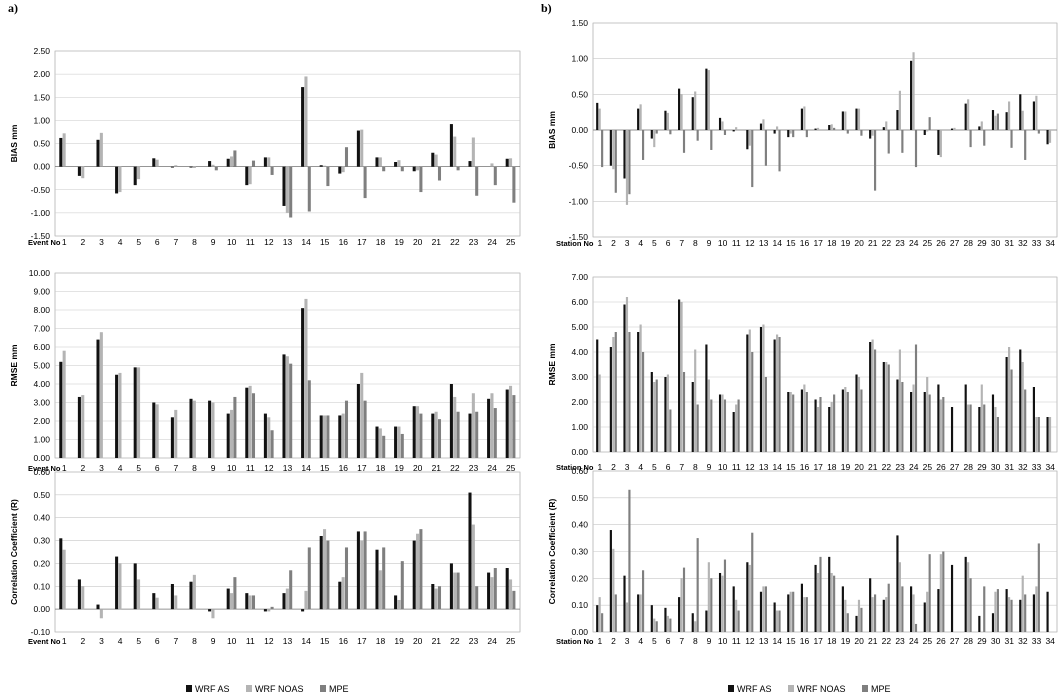 This screenshot has width=1058, height=697. Describe the element at coordinates (613, 467) in the screenshot. I see `x-tick-label: 2` at that location.